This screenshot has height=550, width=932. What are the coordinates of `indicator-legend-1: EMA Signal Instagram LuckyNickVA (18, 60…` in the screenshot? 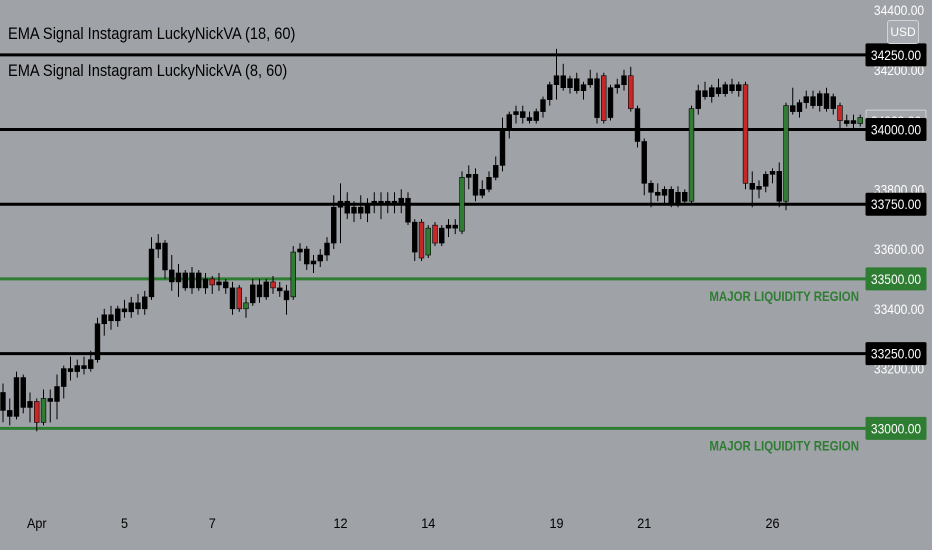 It's located at (152, 33).